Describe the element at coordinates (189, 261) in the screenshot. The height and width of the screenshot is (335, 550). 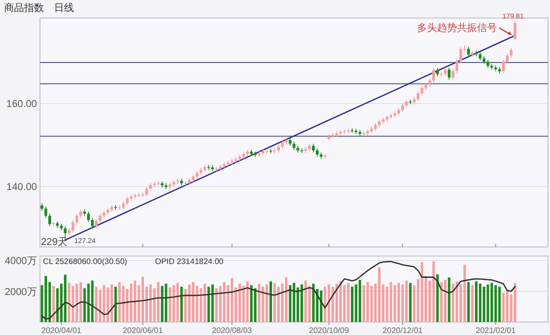
I see `annotation: OPID 23141824.00` at that location.